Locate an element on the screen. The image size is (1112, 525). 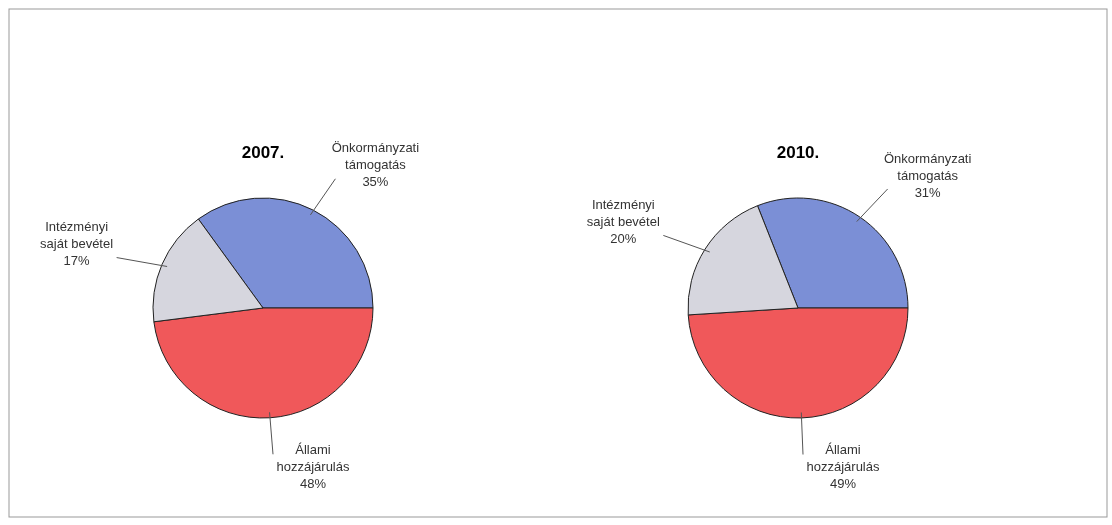
data-label: 49% is located at coordinates (843, 483).